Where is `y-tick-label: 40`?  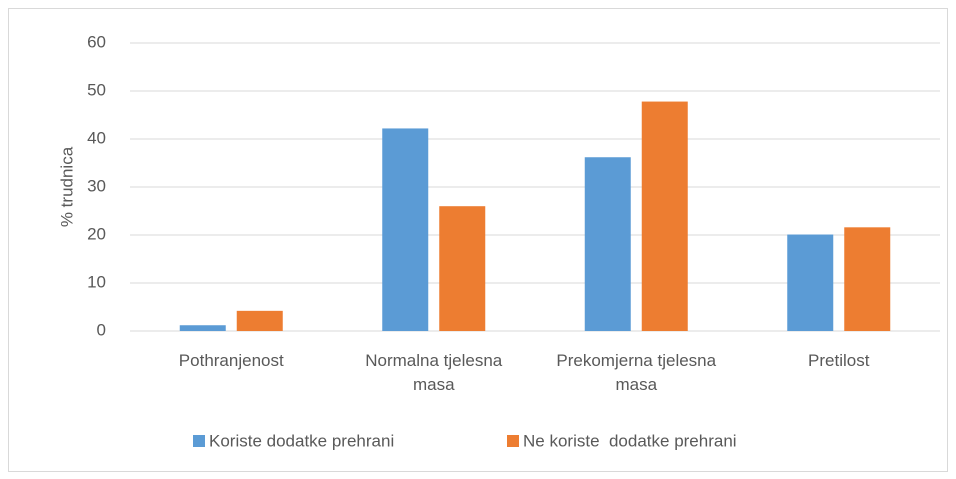 y-tick-label: 40 is located at coordinates (96, 137).